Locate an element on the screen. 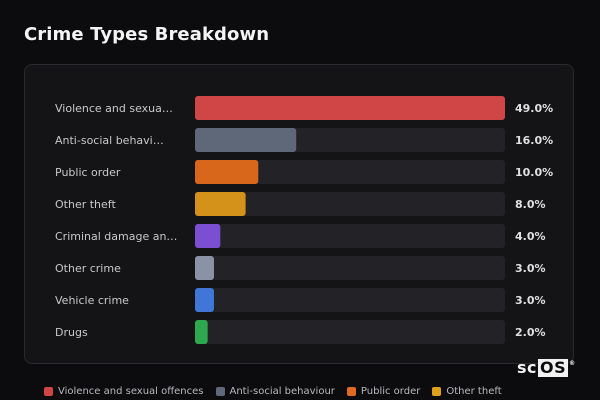  legend-label: Other theft is located at coordinates (474, 391).